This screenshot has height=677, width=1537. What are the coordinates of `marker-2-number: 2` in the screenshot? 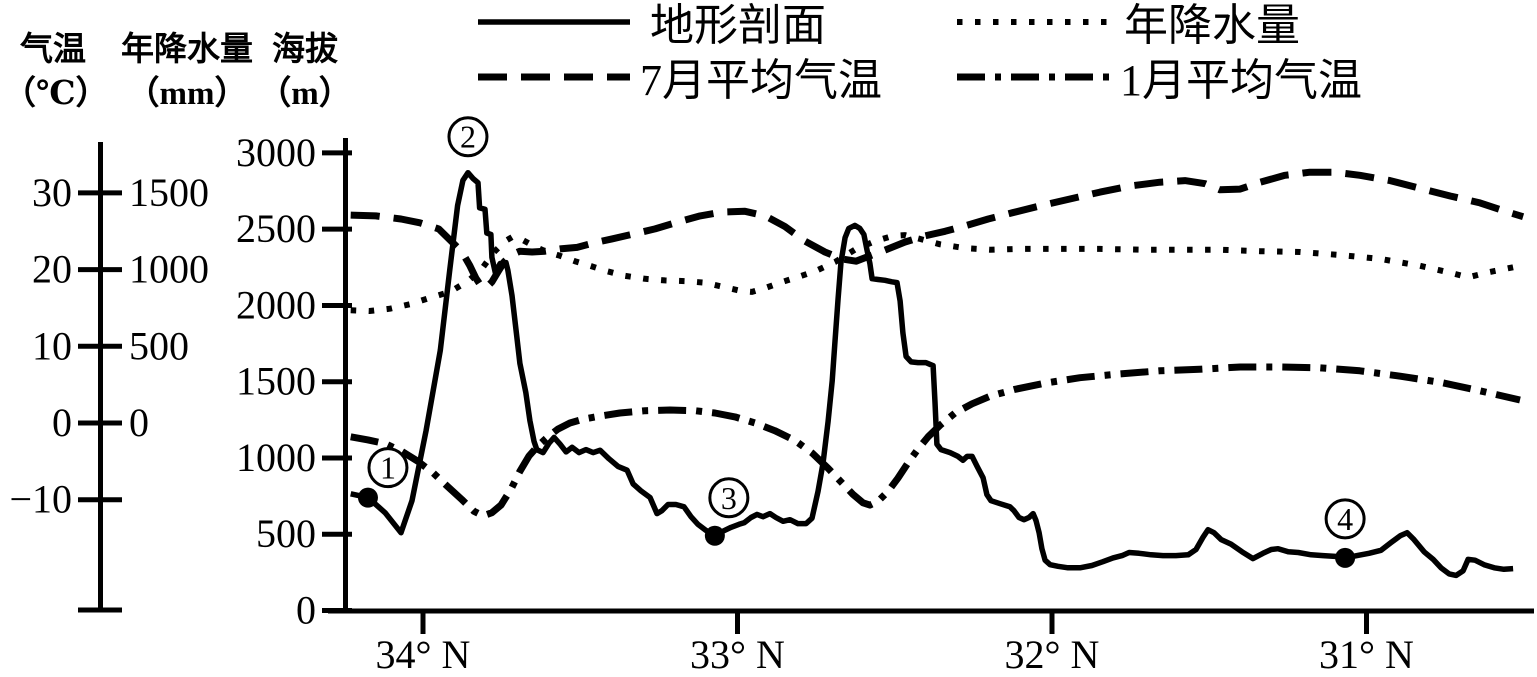 It's located at (468, 137).